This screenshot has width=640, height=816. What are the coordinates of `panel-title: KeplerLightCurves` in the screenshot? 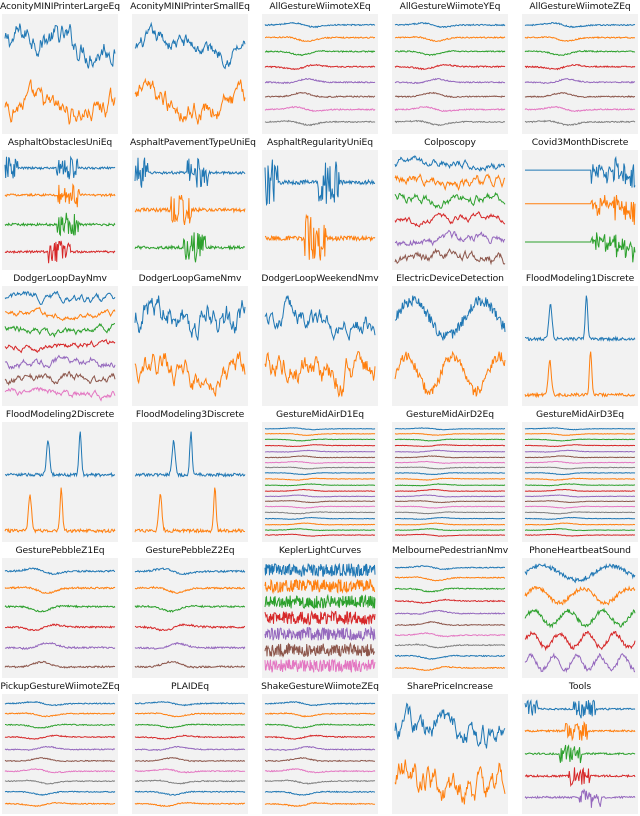 It's located at (320, 550).